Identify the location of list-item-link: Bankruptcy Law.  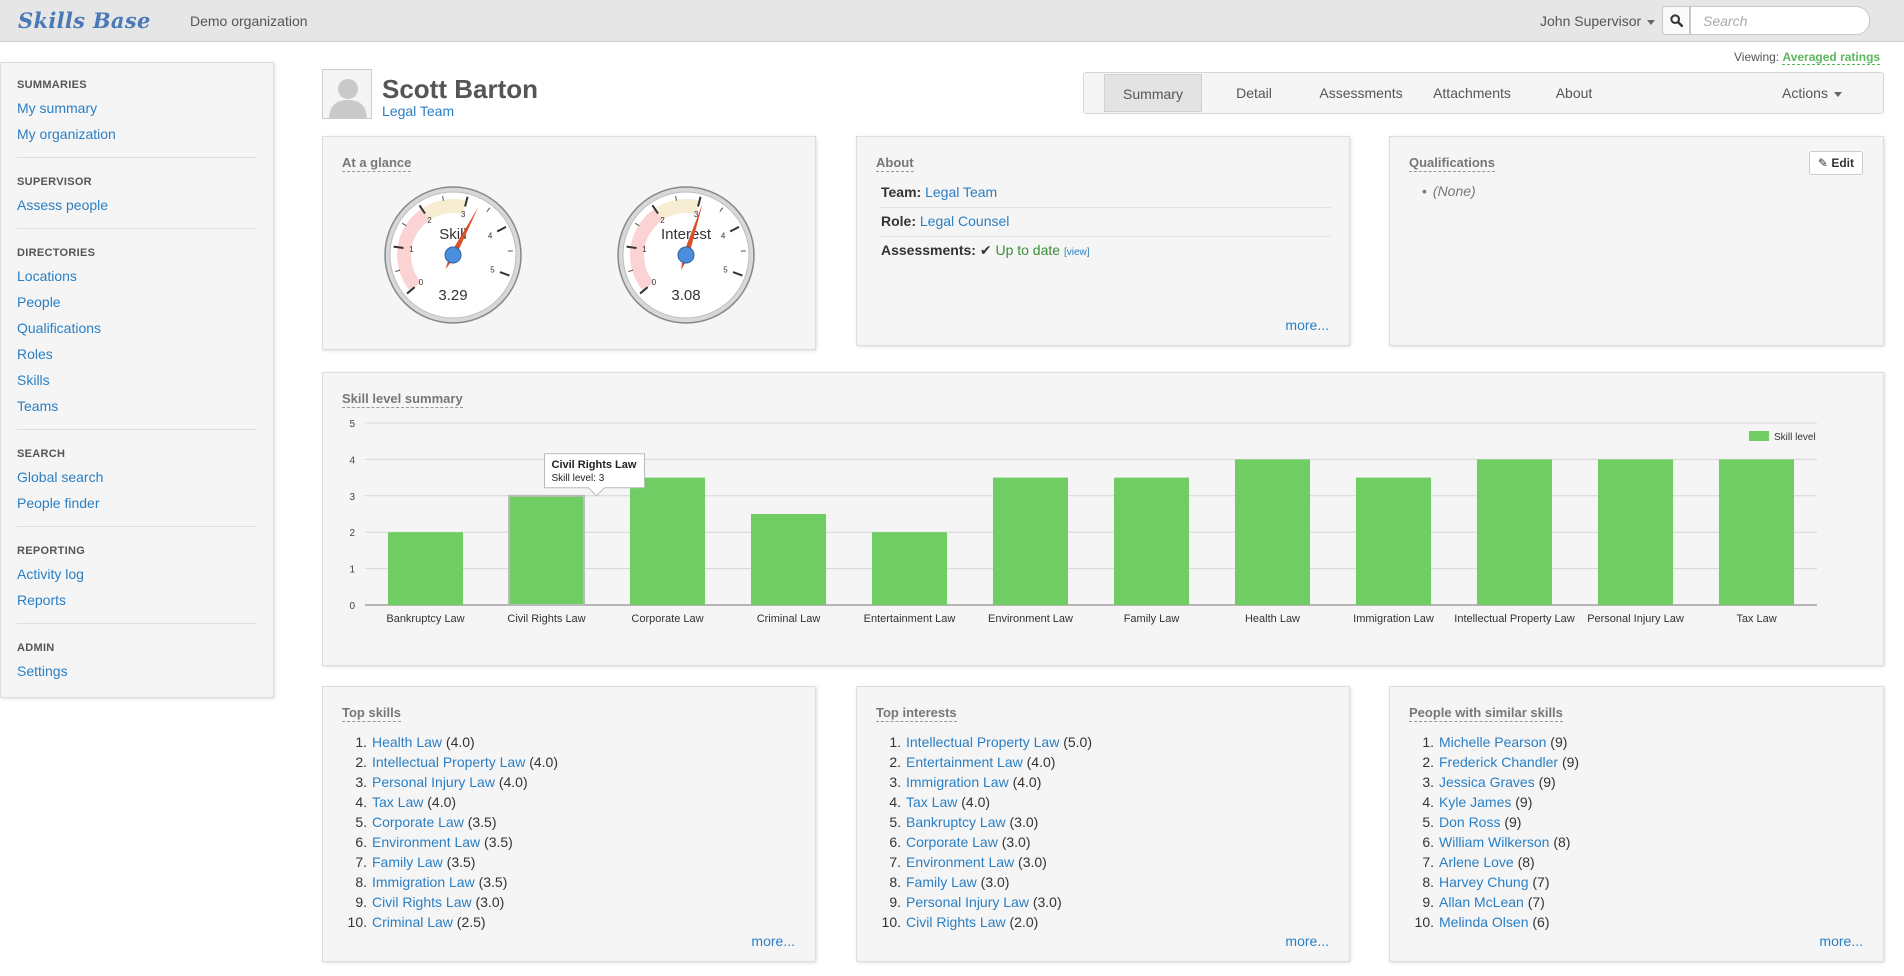
(956, 822).